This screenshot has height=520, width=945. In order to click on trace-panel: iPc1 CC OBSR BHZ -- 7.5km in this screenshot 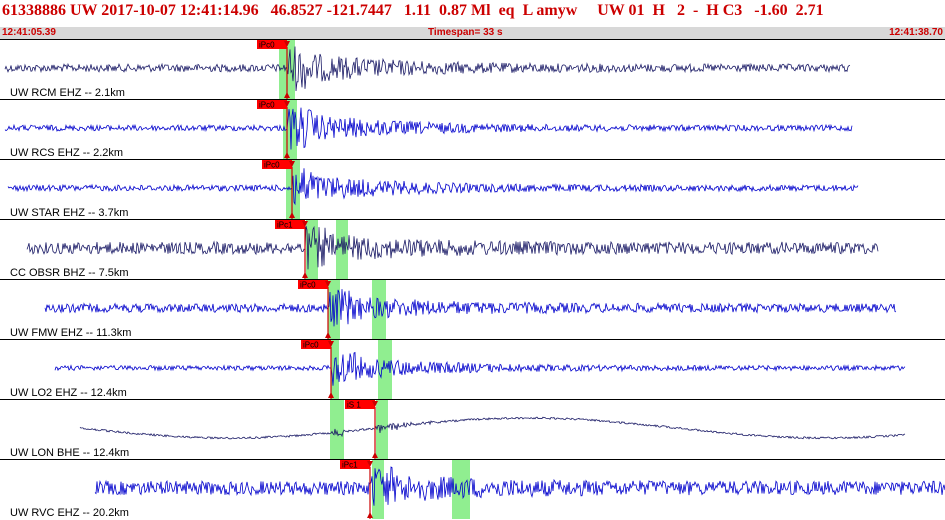, I will do `click(472, 249)`.